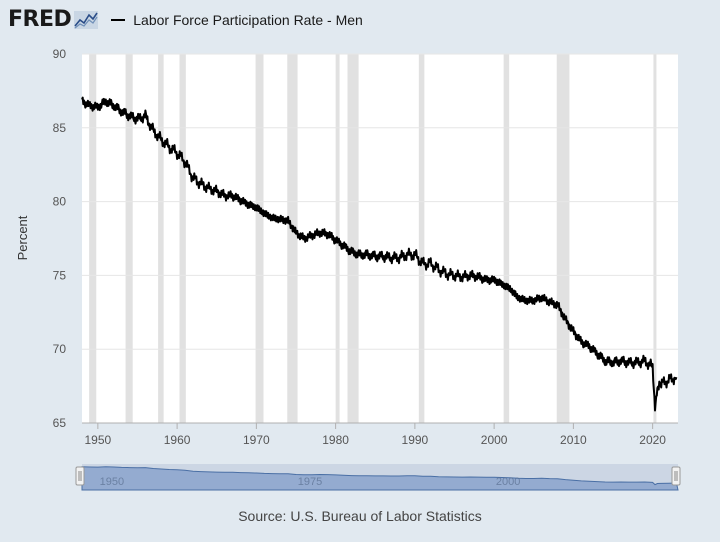 This screenshot has width=720, height=542. What do you see at coordinates (375, 435) in the screenshot?
I see `x-axis-ticks: 1950 1960 1970 1980 1990 2000 2010 2020` at bounding box center [375, 435].